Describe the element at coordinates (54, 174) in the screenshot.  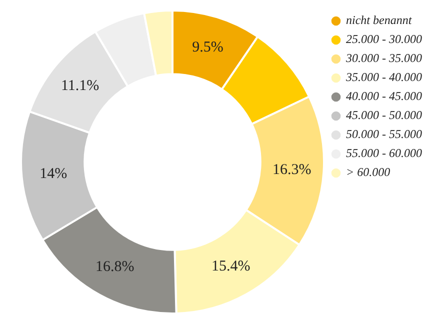
I see `data-label: 14%` at that location.